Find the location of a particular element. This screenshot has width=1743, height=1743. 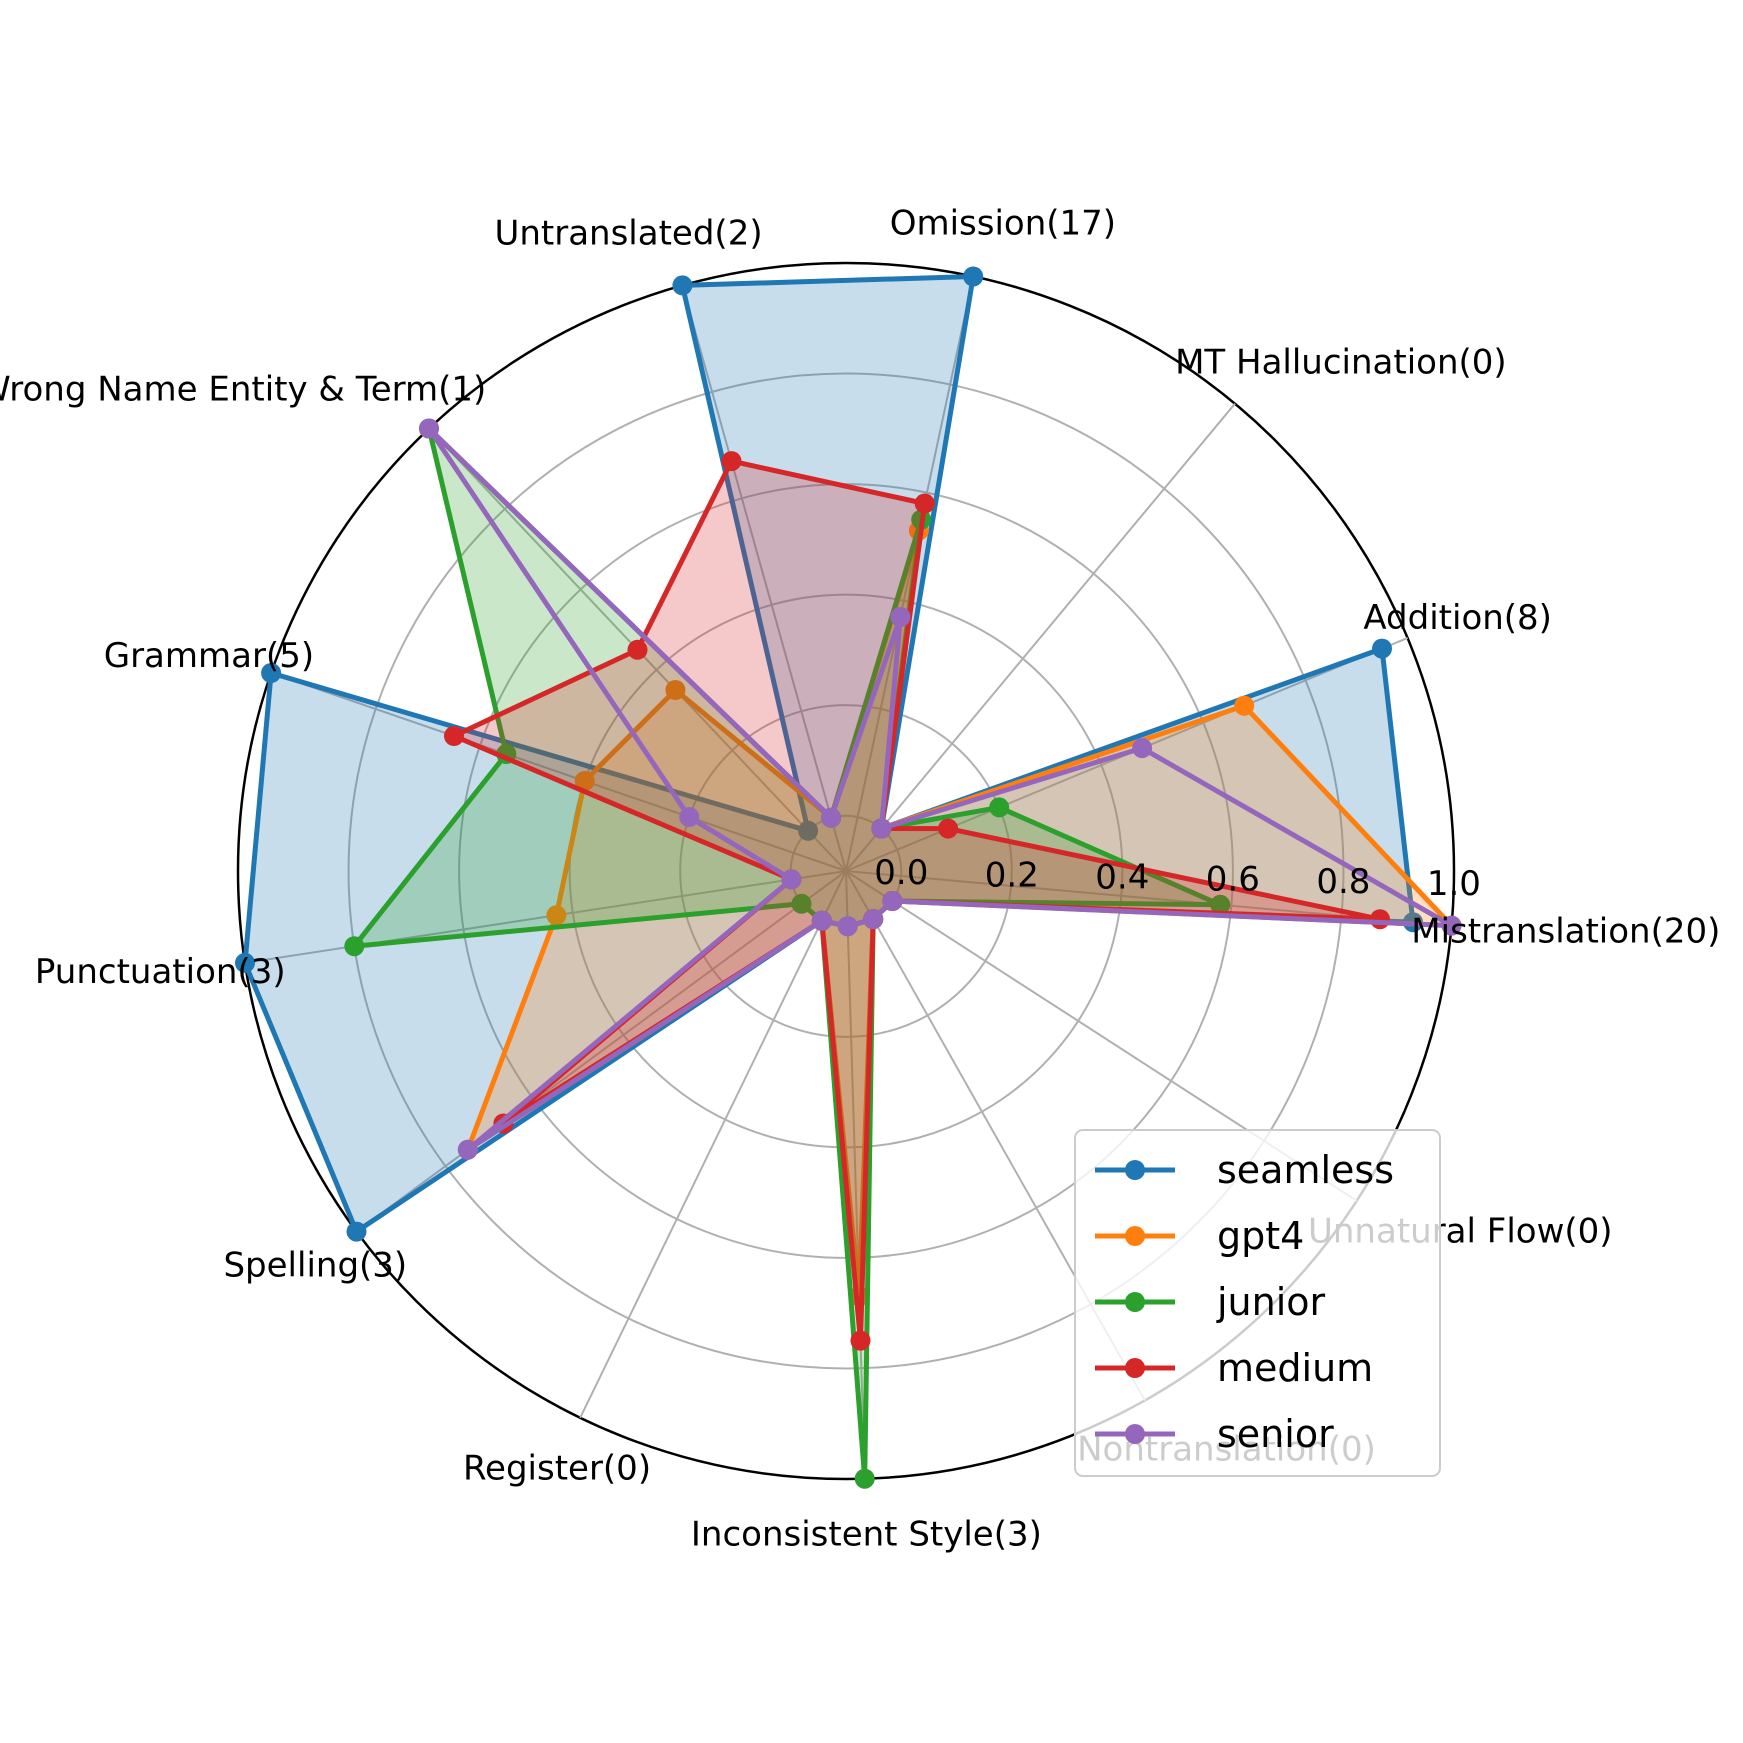

grid-circle is located at coordinates (846, 871).